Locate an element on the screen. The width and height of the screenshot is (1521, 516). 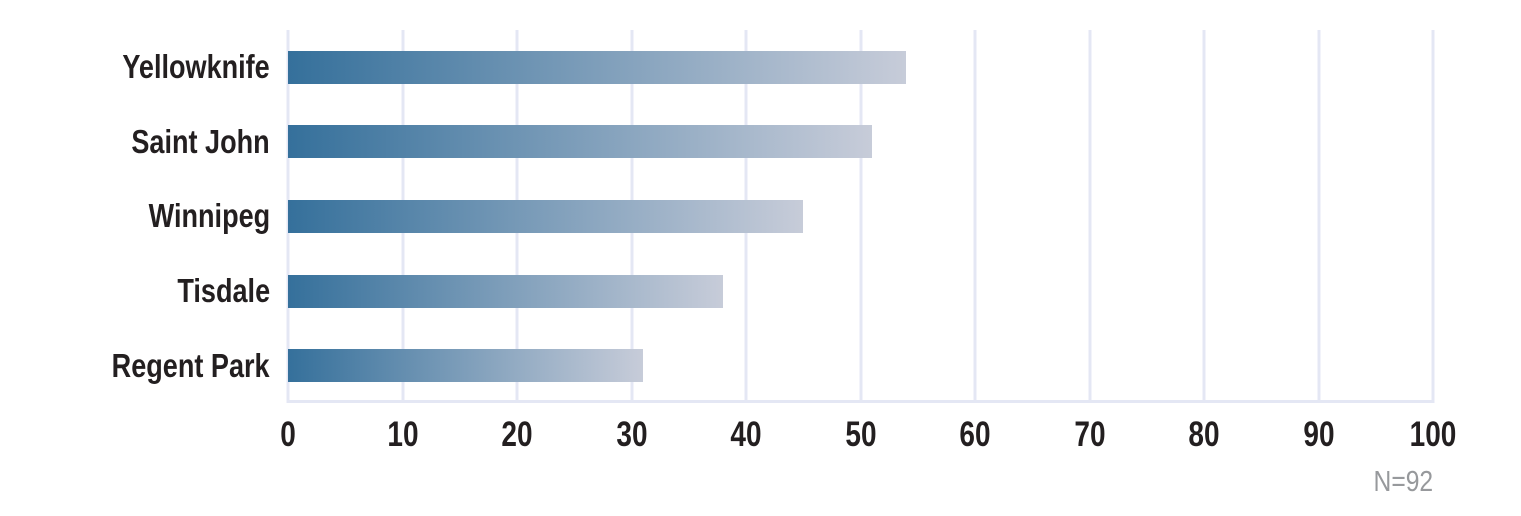
x-tick-text: 50 is located at coordinates (860, 434).